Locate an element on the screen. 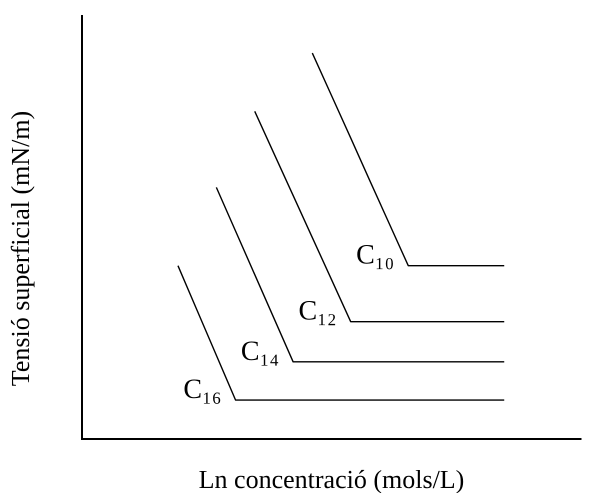 Image resolution: width=592 pixels, height=493 pixels. series-label: C₁₀ is located at coordinates (375, 255).